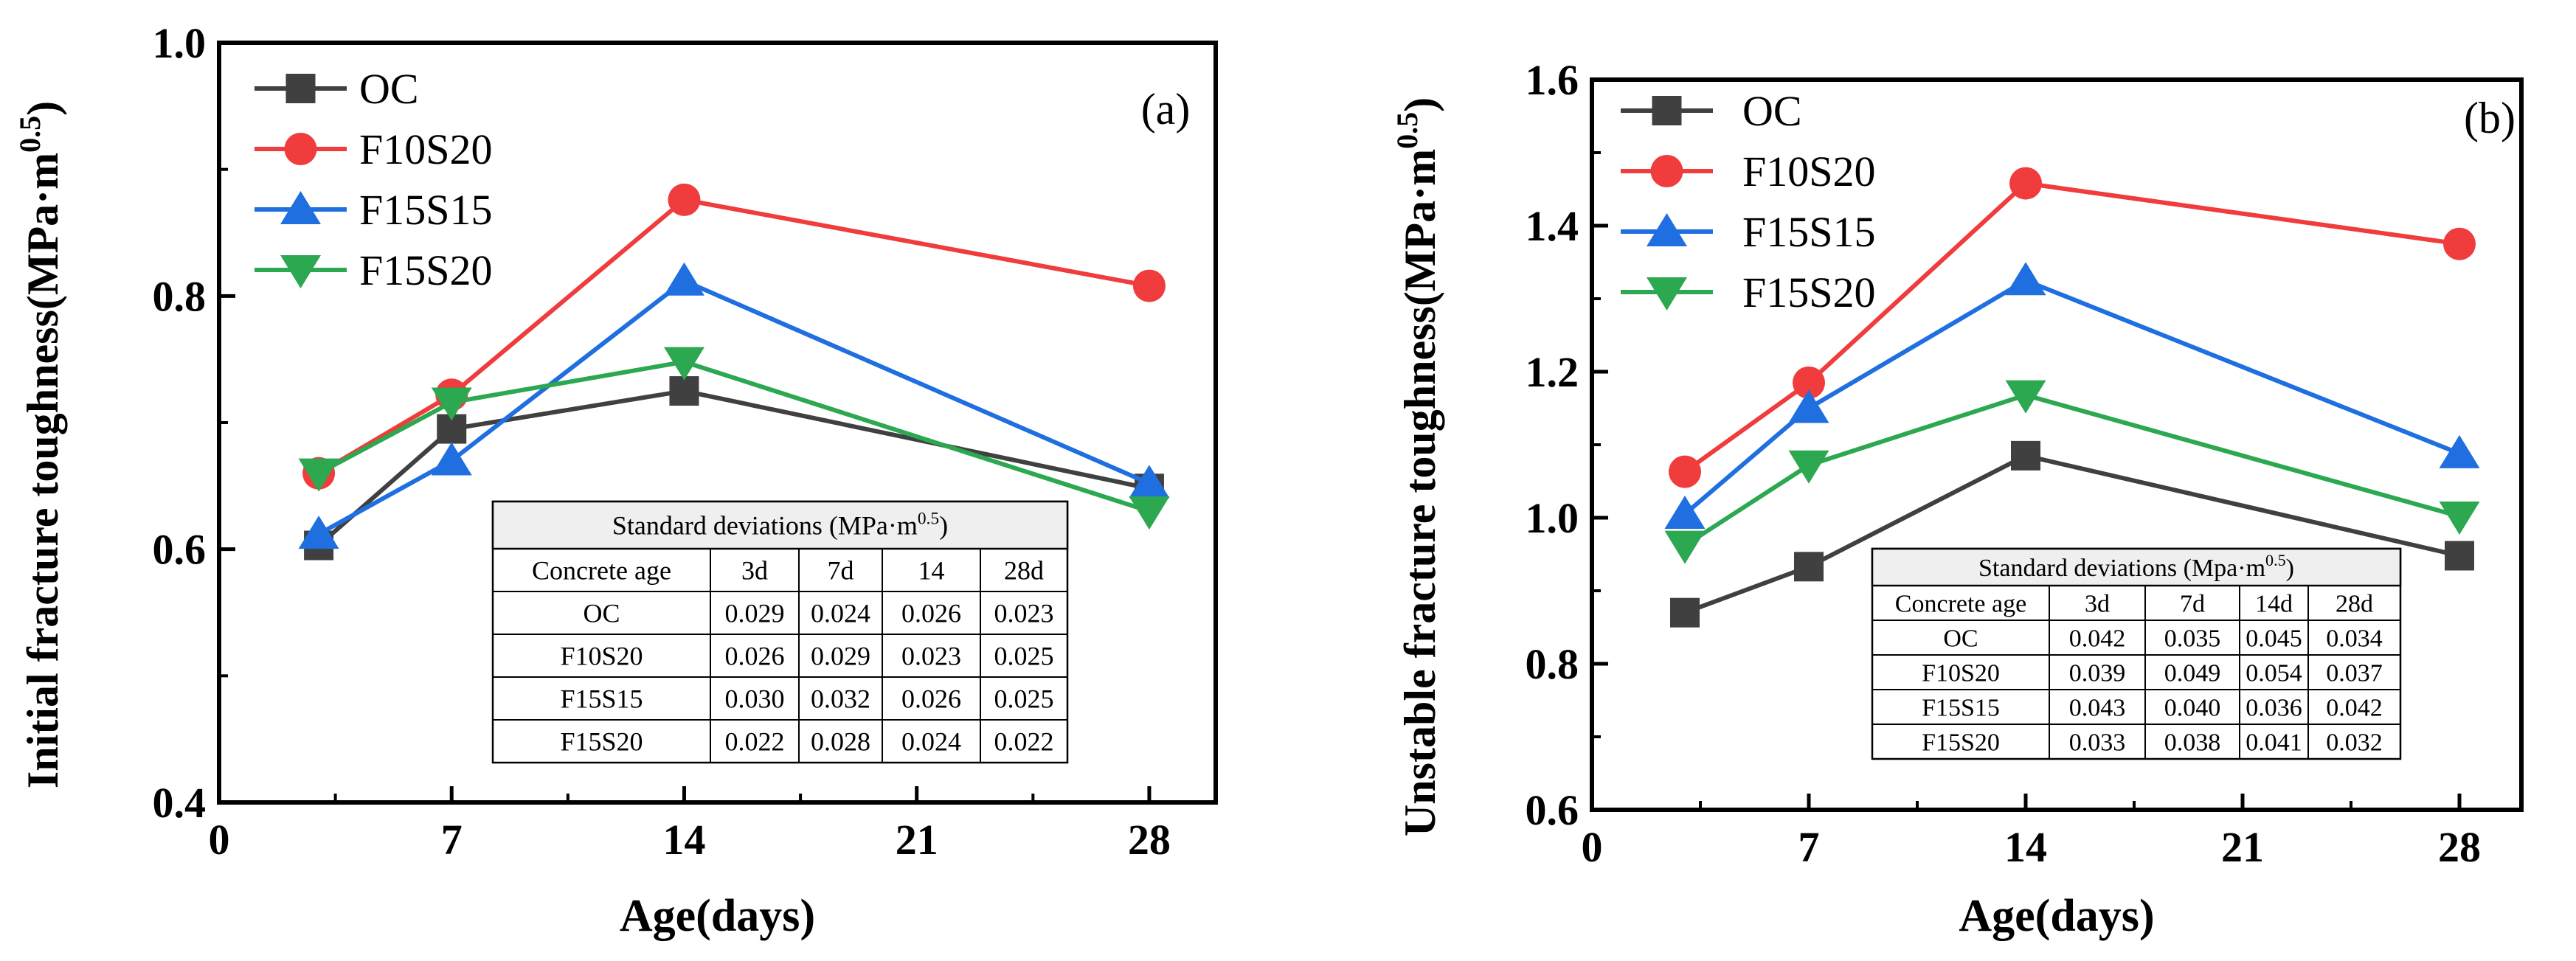  I want to click on legend-marker-f15s15, so click(1667, 230).